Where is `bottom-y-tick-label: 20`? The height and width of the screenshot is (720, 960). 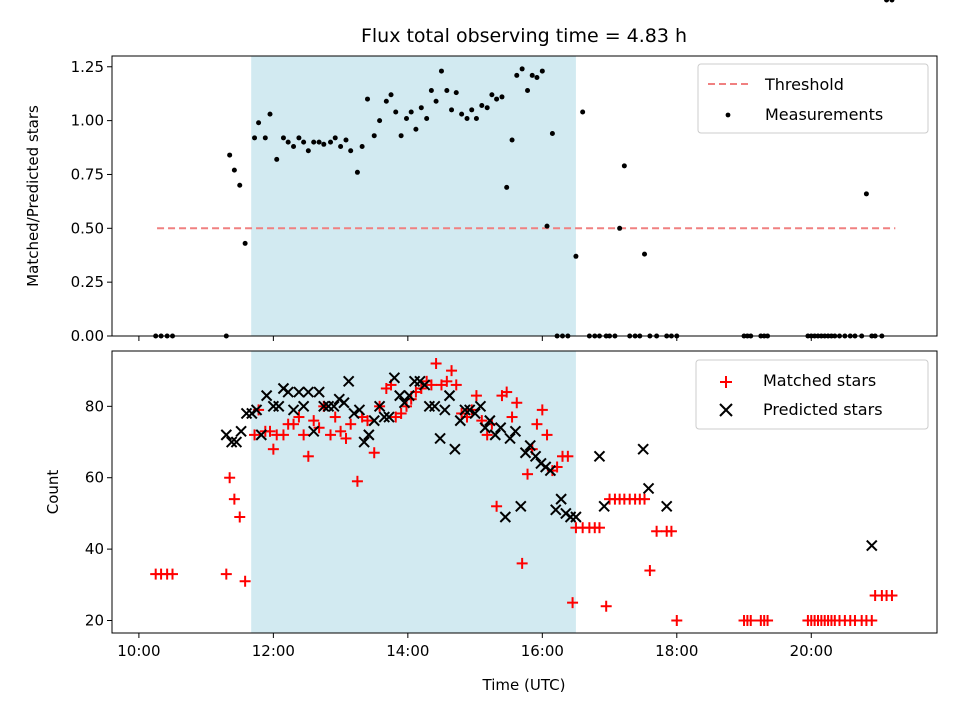
bottom-y-tick-label: 20 is located at coordinates (94, 621).